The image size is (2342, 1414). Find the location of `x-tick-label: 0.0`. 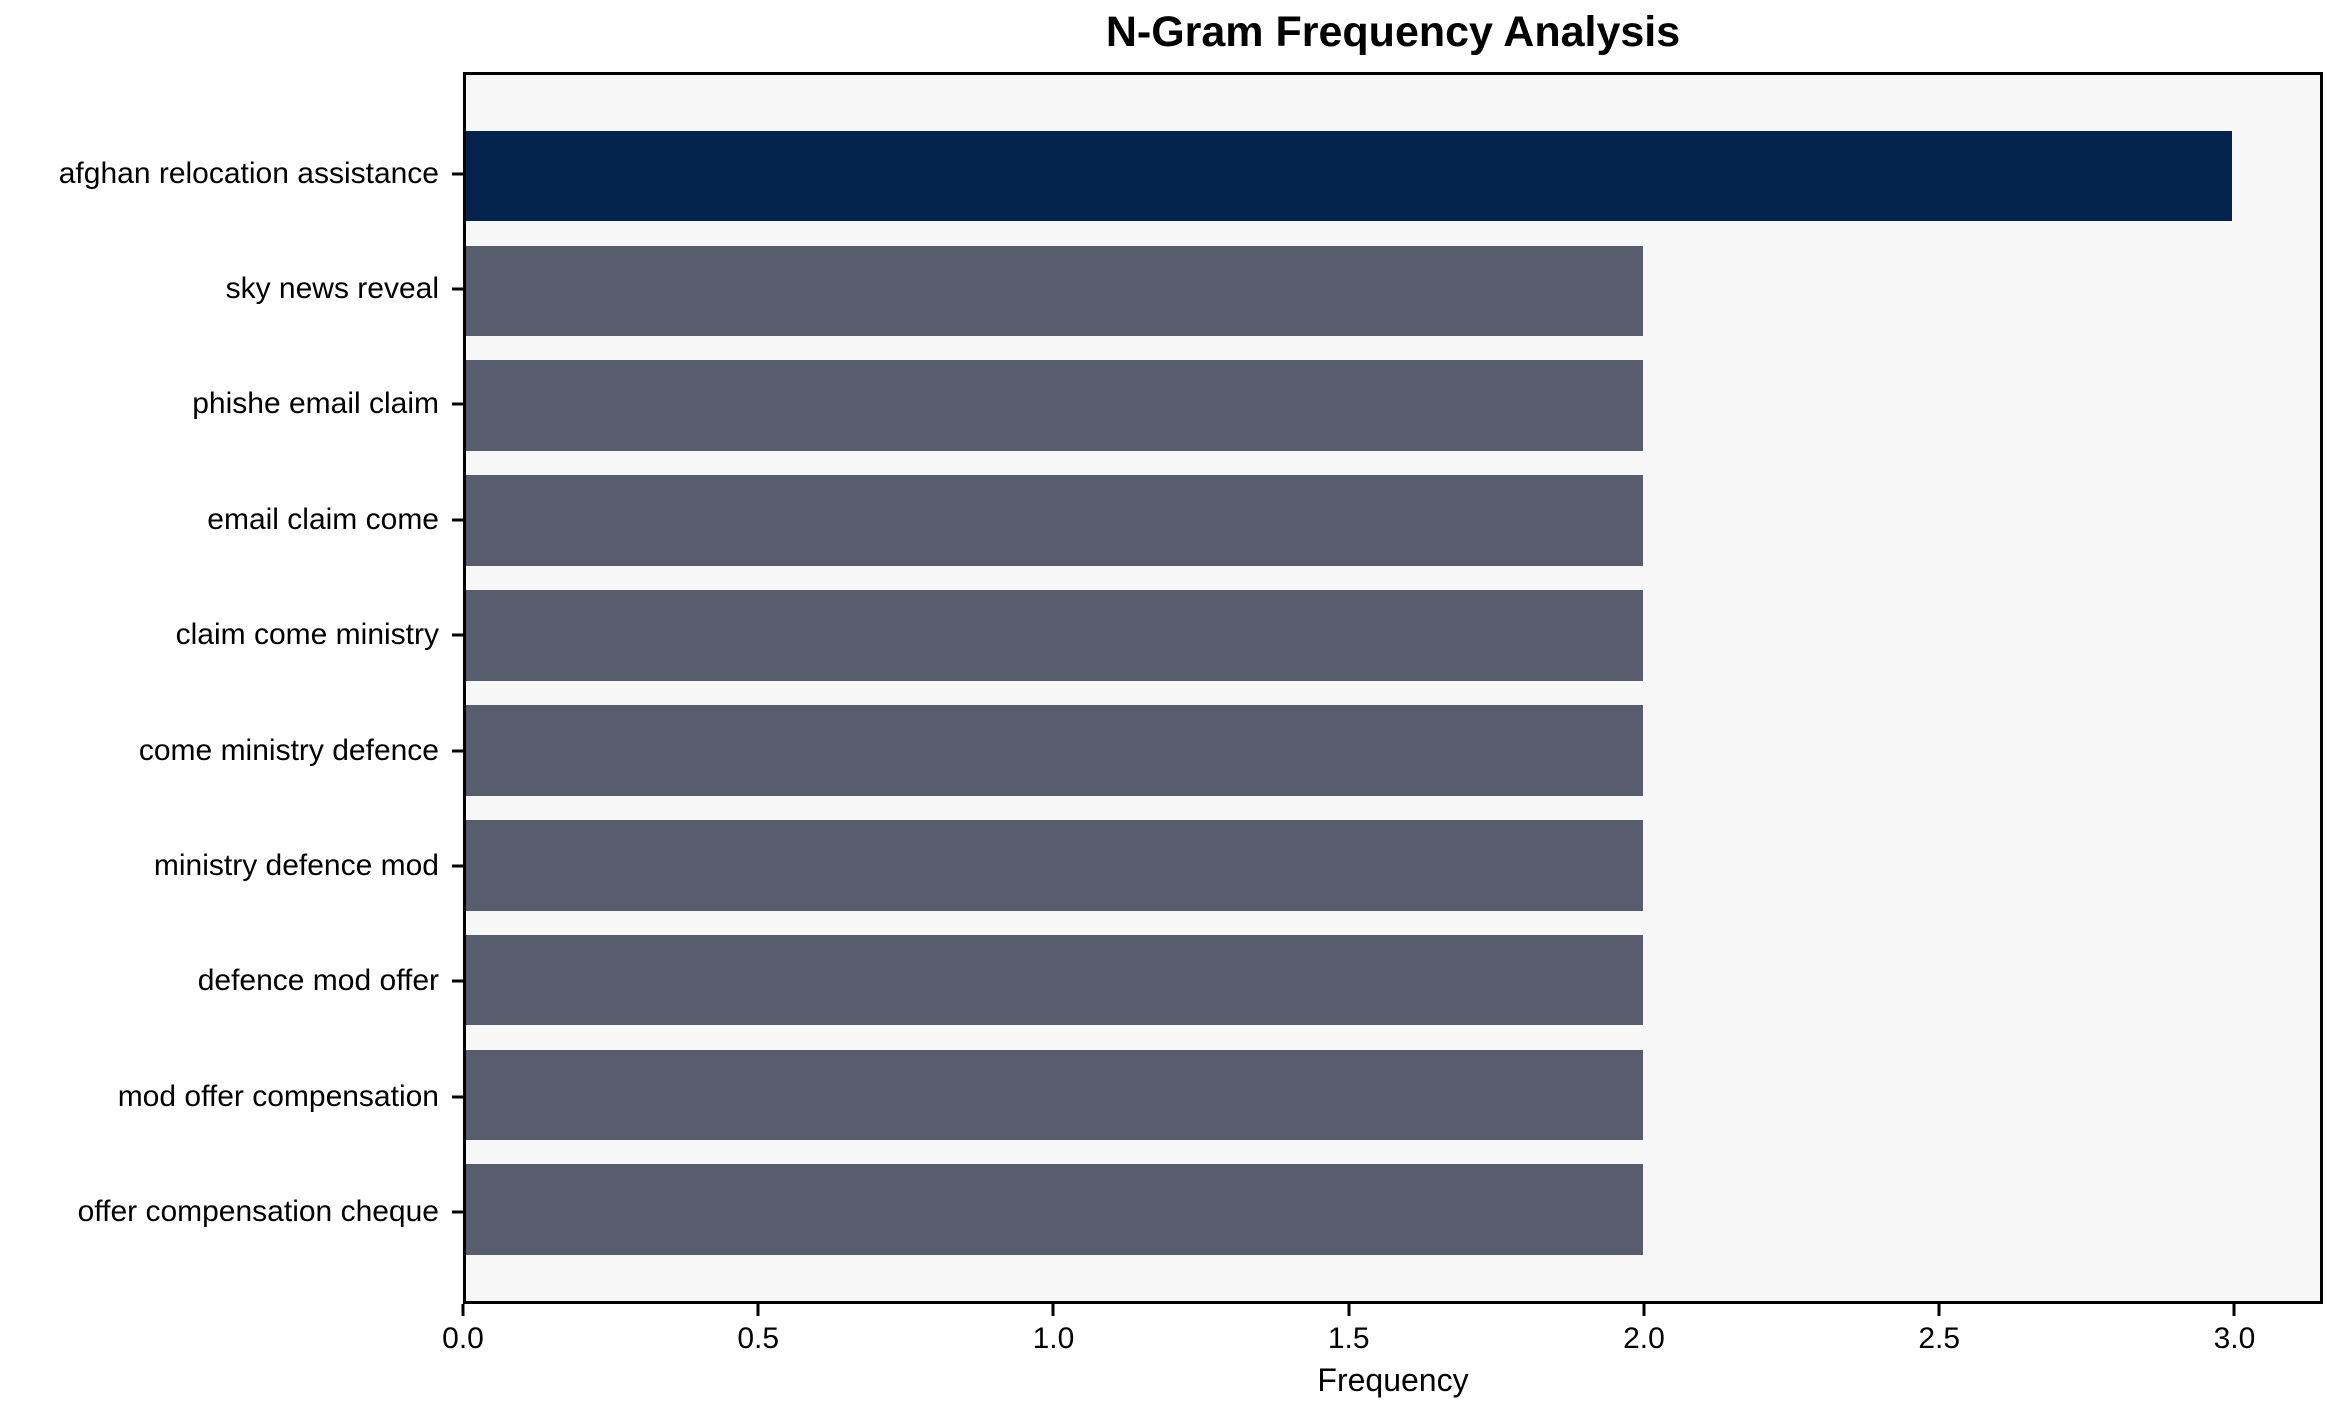

x-tick-label: 0.0 is located at coordinates (463, 1339).